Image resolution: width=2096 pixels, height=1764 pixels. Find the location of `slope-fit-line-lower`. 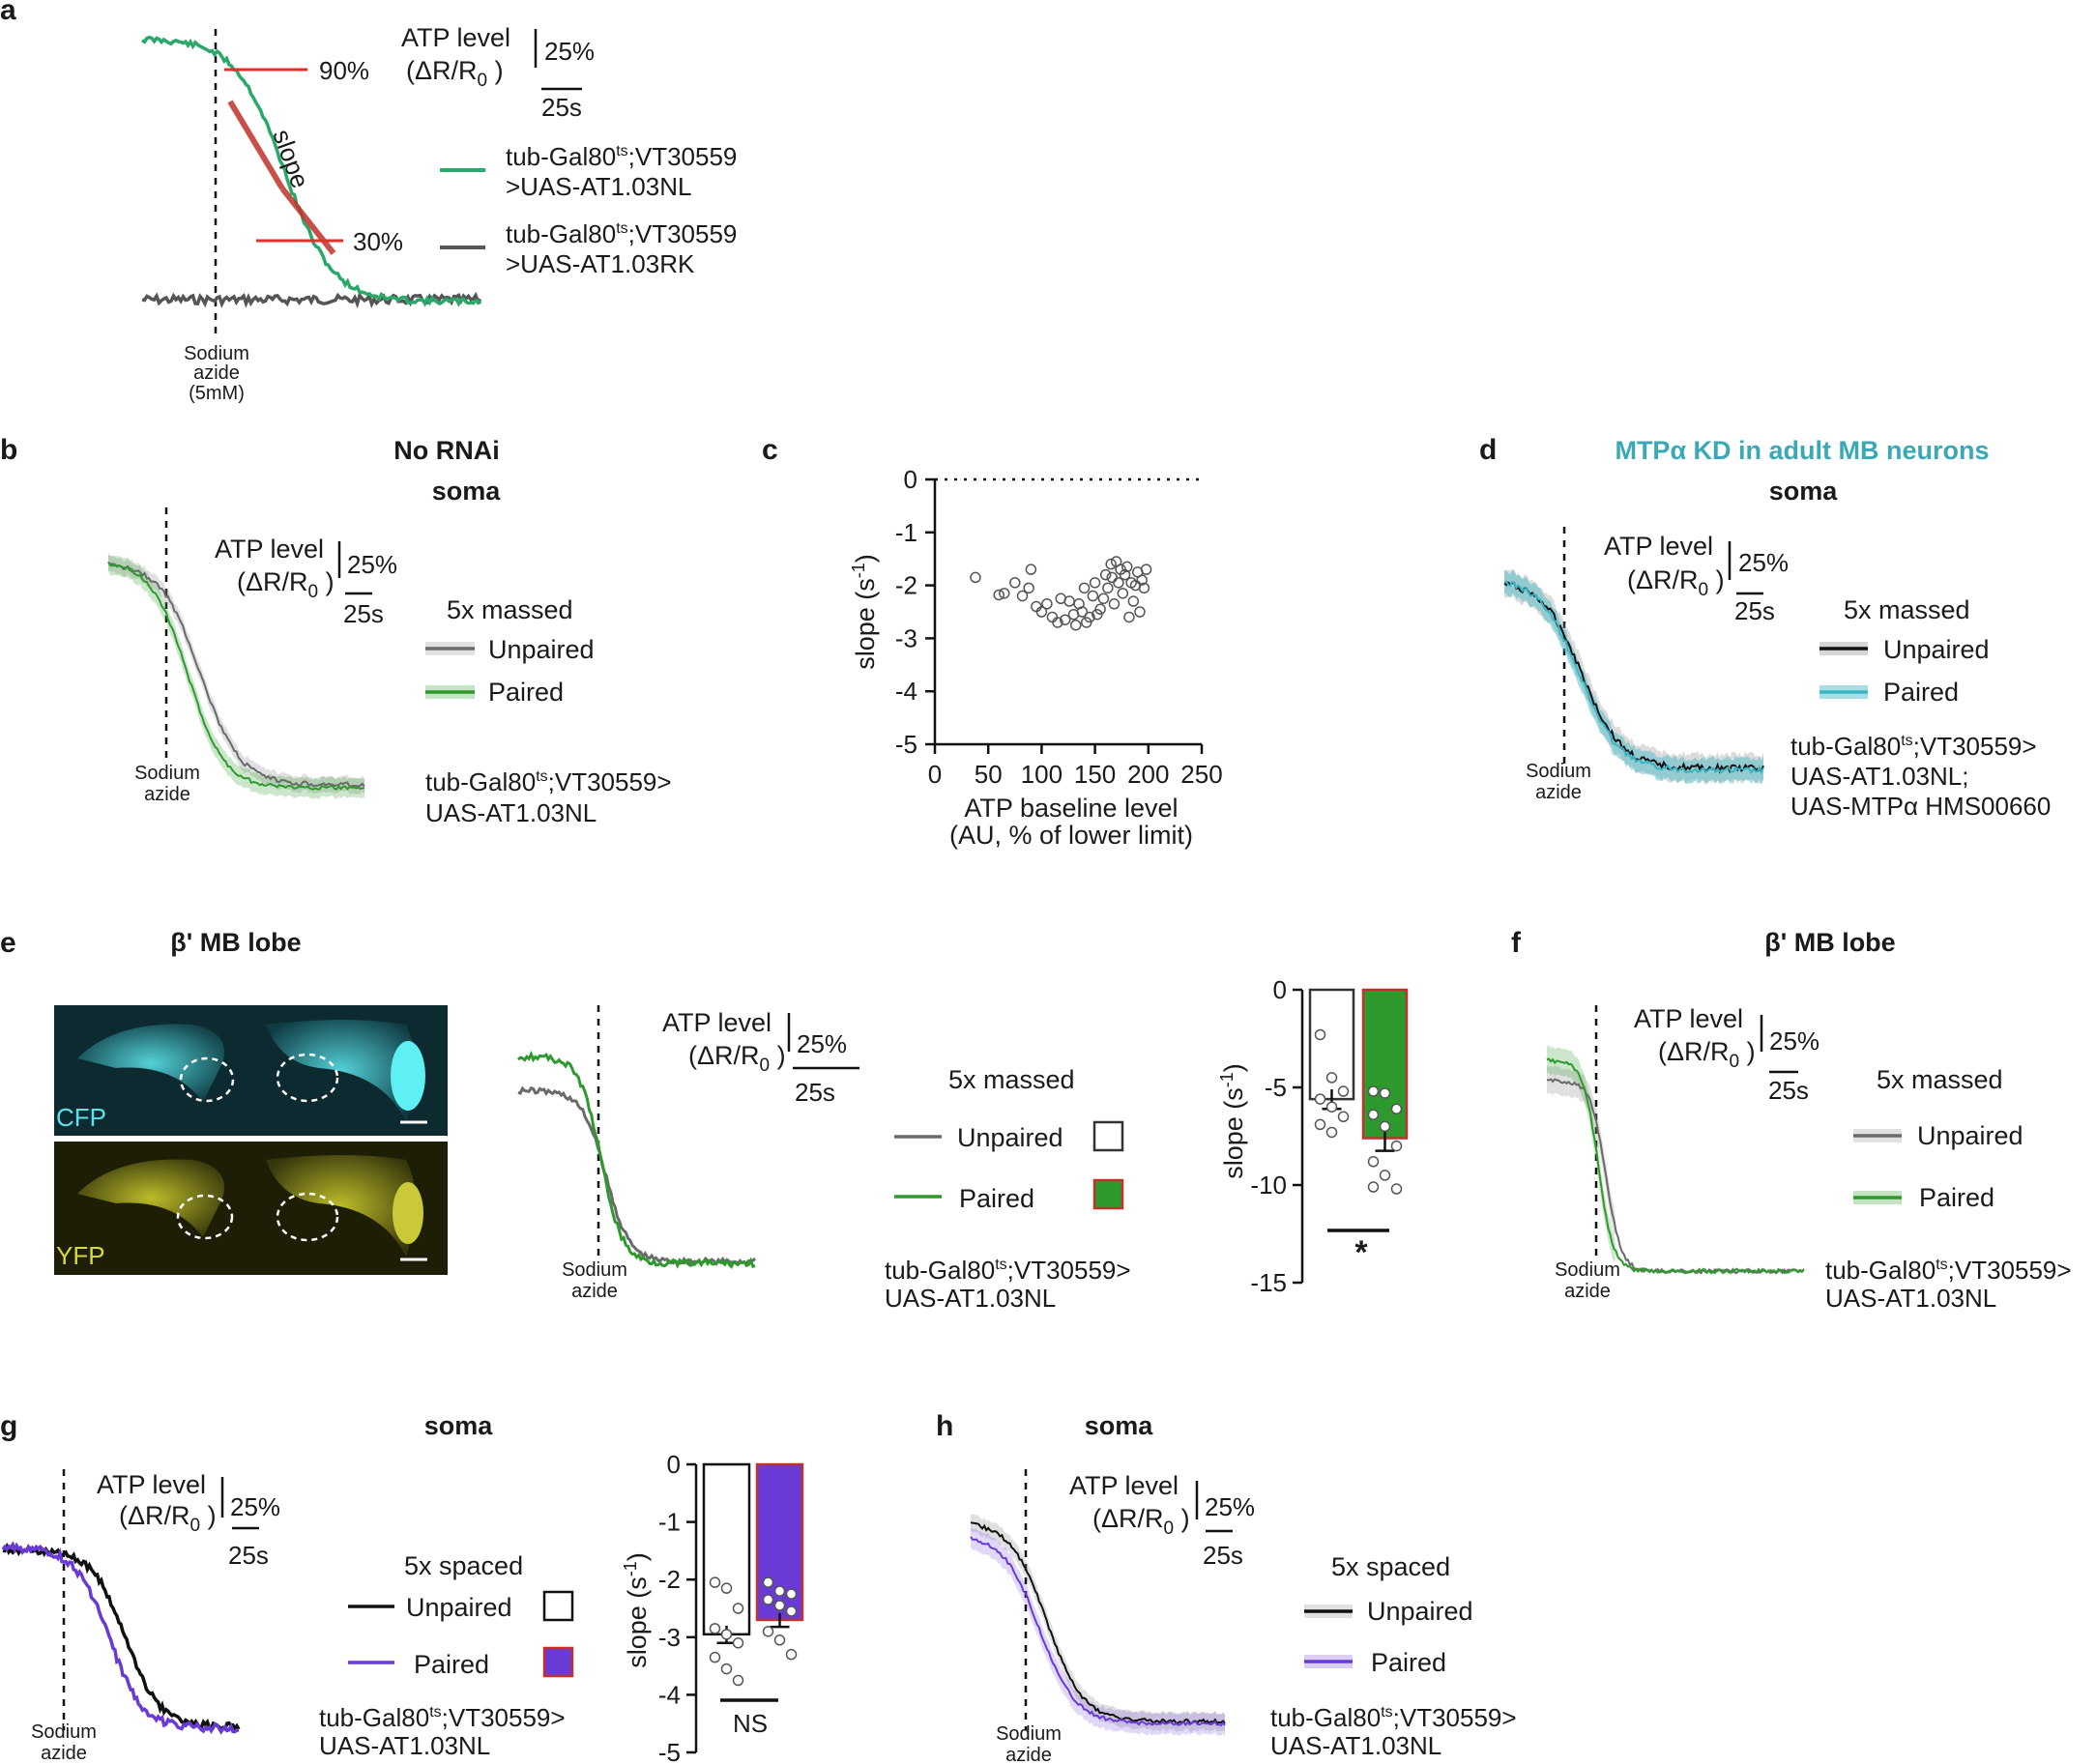

slope-fit-line-lower is located at coordinates (307, 221).